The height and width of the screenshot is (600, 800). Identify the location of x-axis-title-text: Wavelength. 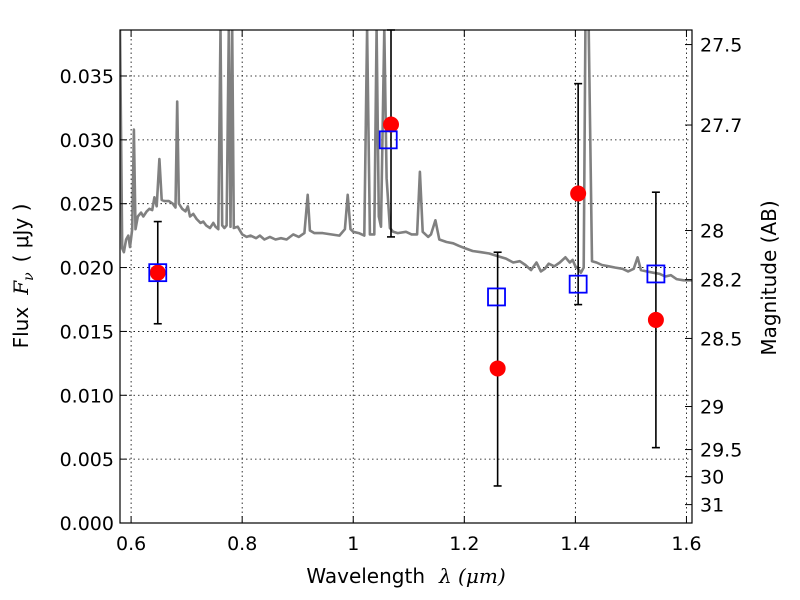
(365, 576).